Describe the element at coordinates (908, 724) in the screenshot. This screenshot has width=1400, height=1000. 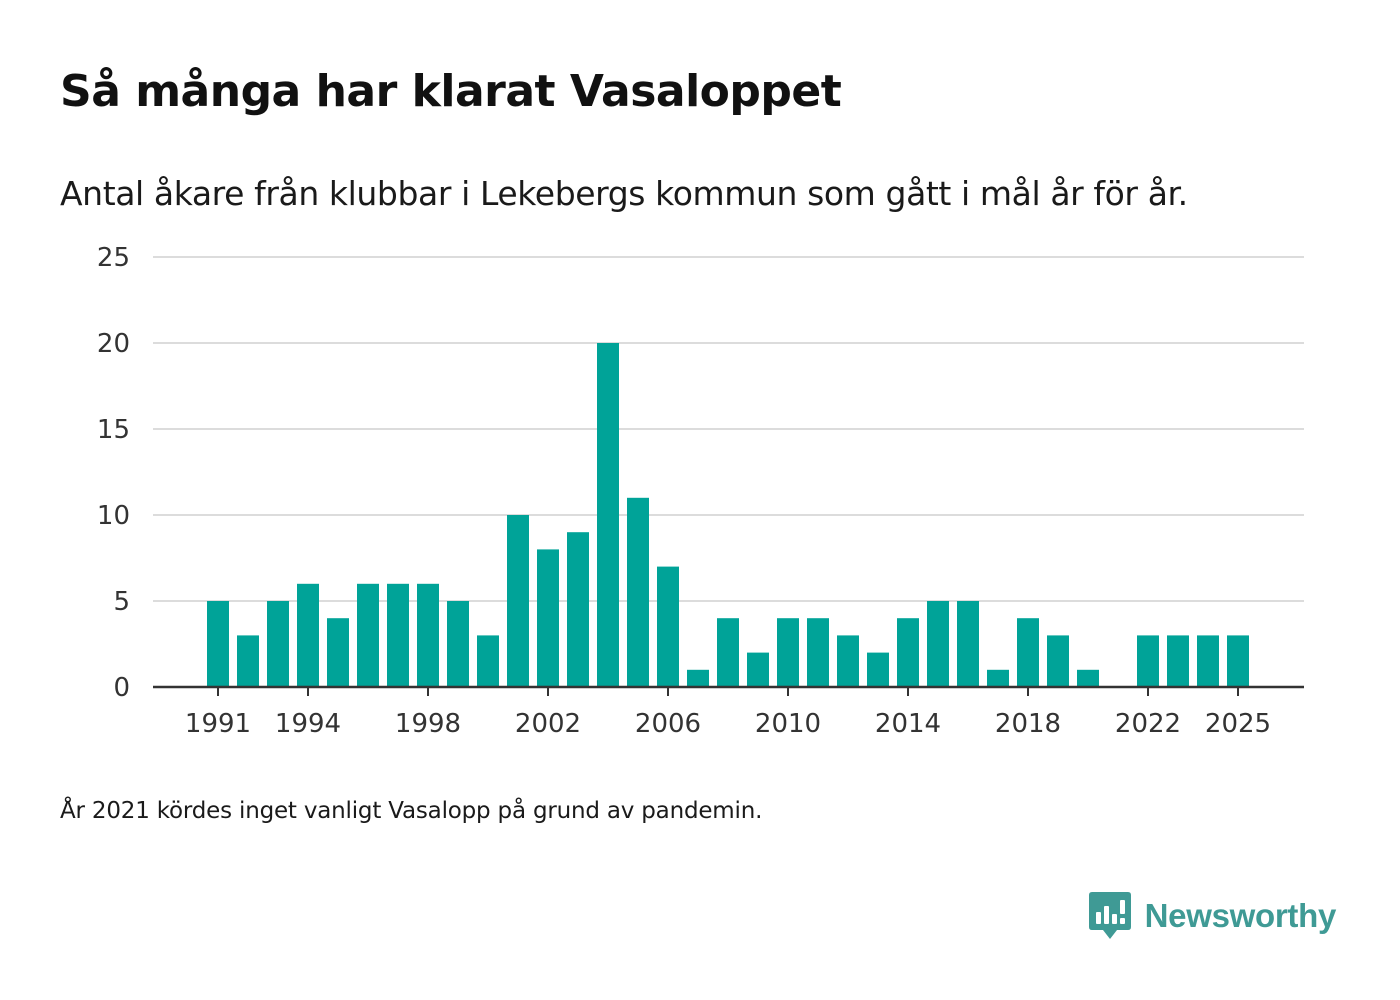
I see `x-tick-label: 2014` at that location.